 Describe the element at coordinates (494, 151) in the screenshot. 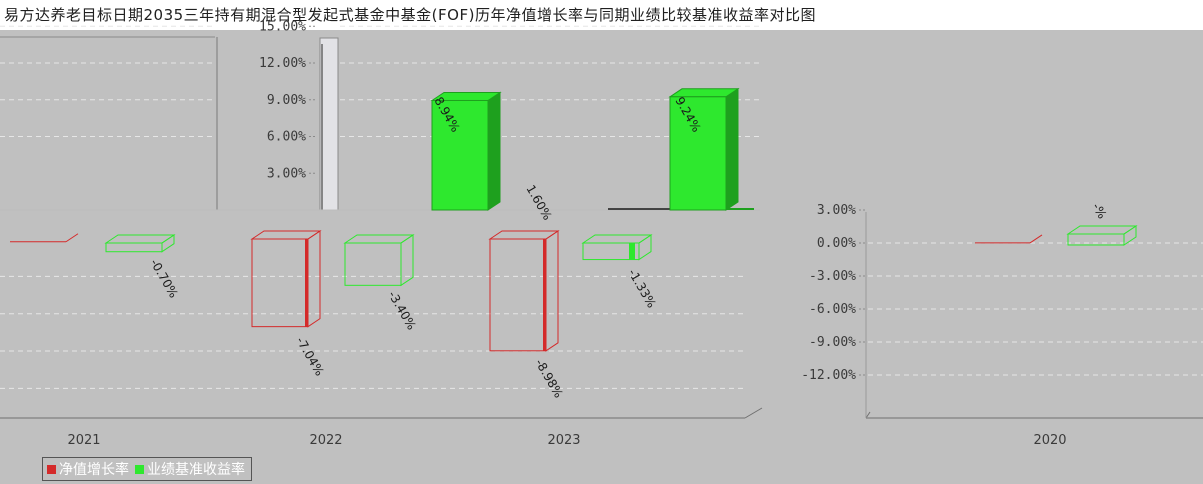

I see `bar-secondary-0-side` at that location.